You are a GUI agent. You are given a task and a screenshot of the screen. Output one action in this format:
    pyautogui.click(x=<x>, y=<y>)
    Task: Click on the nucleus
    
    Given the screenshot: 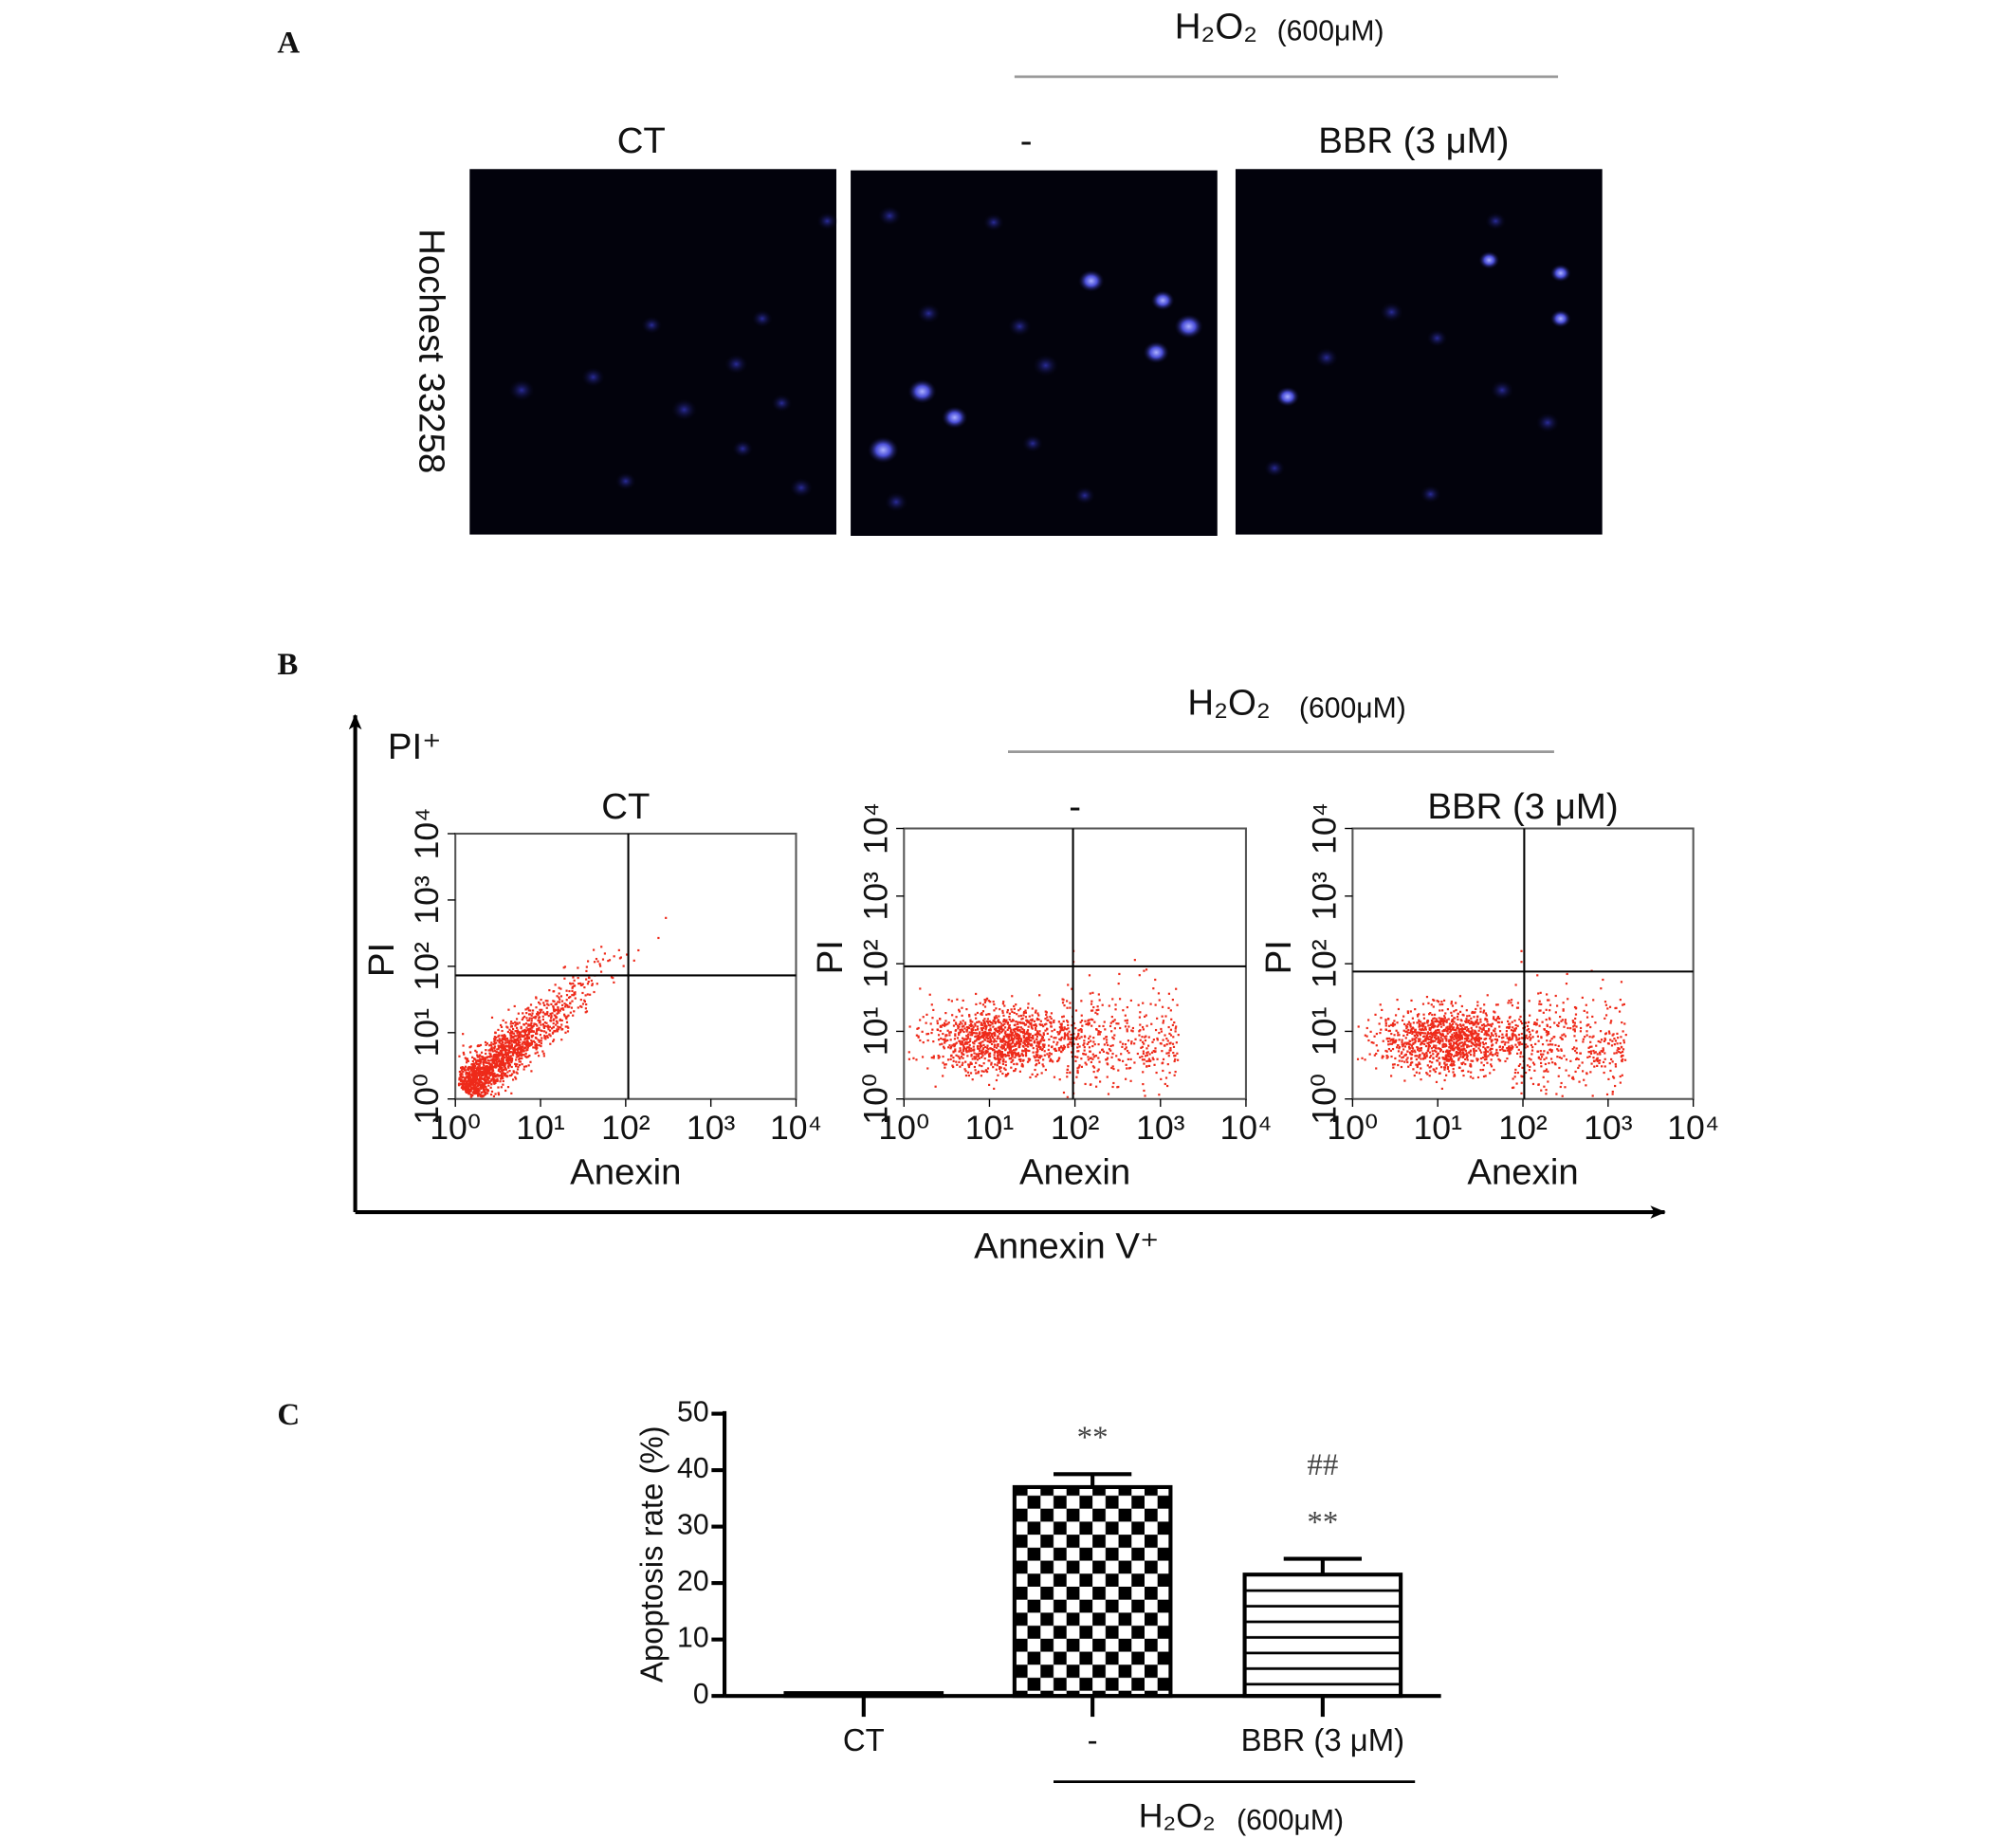 What is the action you would take?
    pyautogui.click(x=1188, y=327)
    